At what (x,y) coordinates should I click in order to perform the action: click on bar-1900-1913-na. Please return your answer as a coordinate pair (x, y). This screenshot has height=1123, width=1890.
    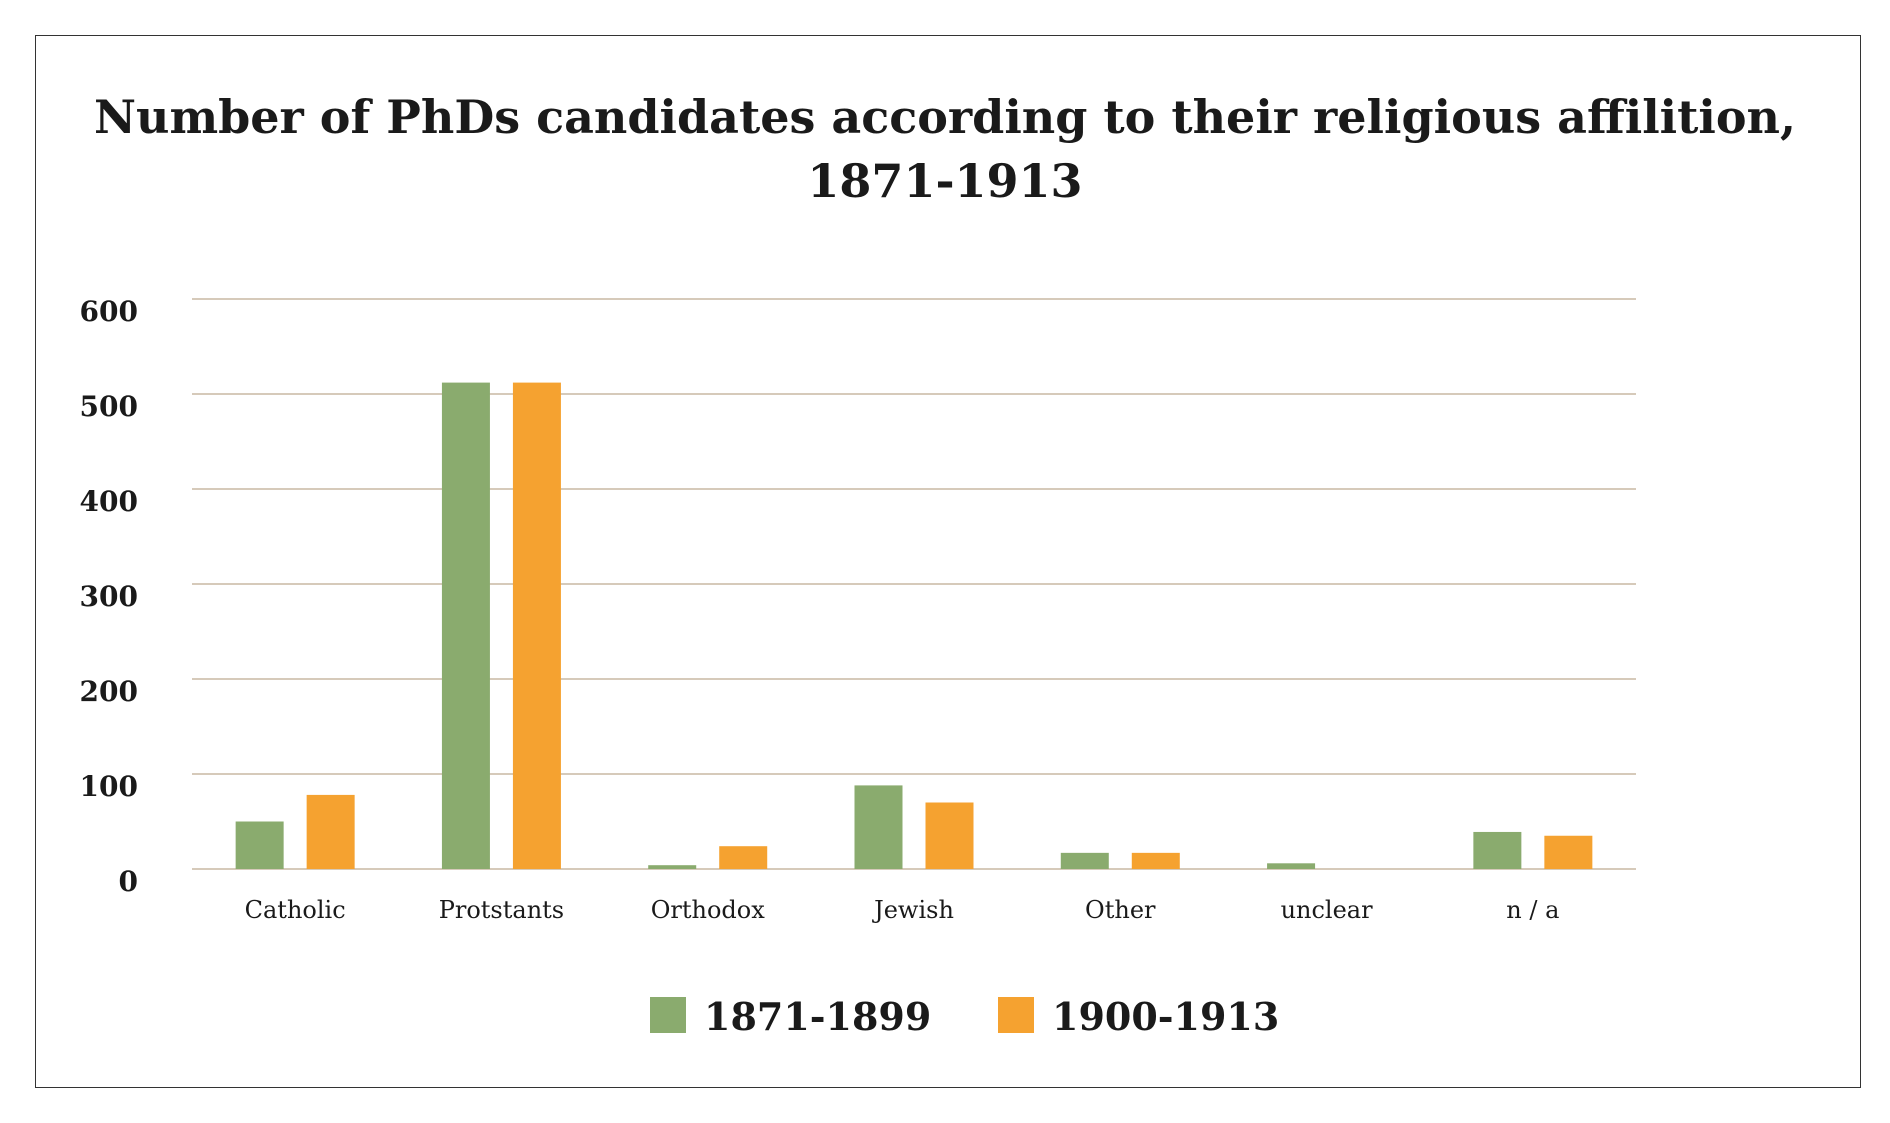
    Looking at the image, I should click on (1568, 852).